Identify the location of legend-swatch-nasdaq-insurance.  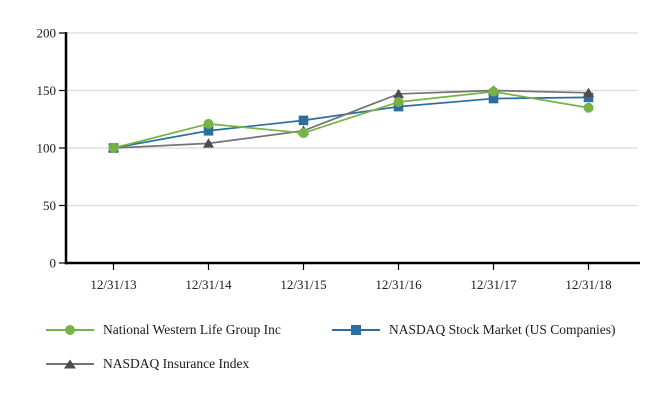
(70, 364).